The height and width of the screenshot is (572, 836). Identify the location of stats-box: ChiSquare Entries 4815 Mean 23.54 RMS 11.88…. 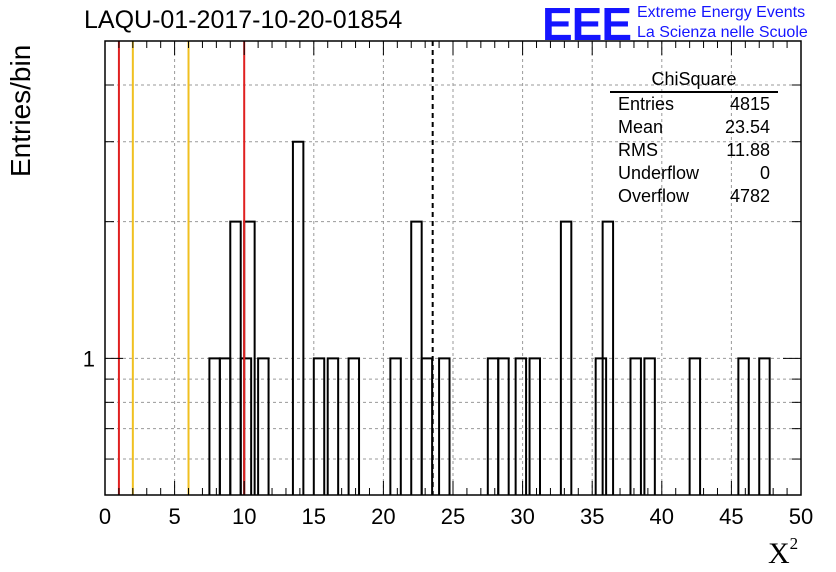
(694, 138).